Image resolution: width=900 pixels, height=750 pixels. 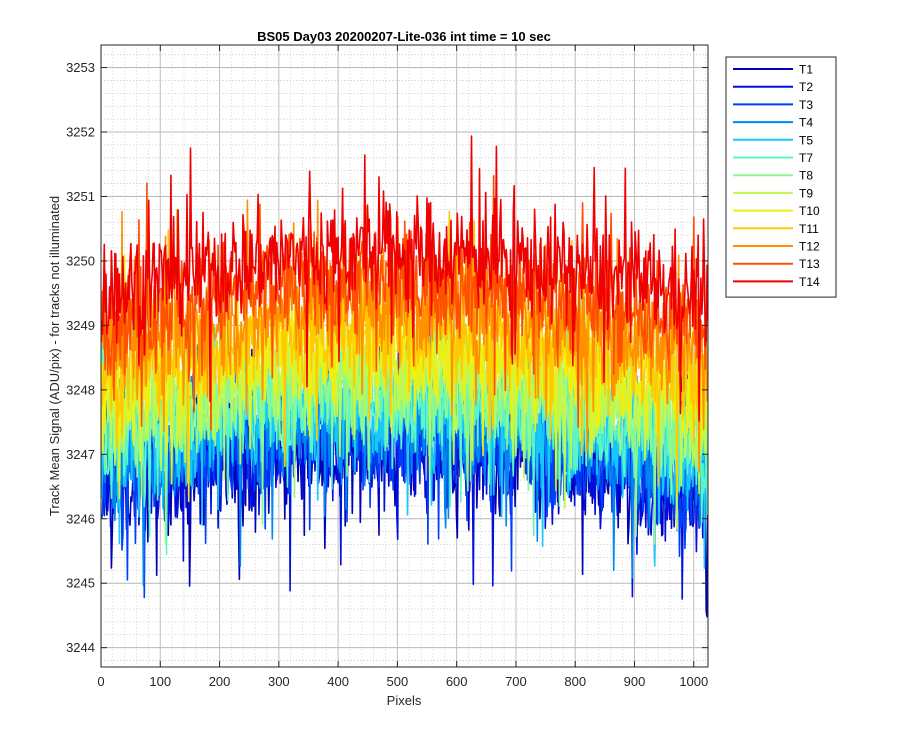 What do you see at coordinates (806, 123) in the screenshot?
I see `legend-label-t4: T4` at bounding box center [806, 123].